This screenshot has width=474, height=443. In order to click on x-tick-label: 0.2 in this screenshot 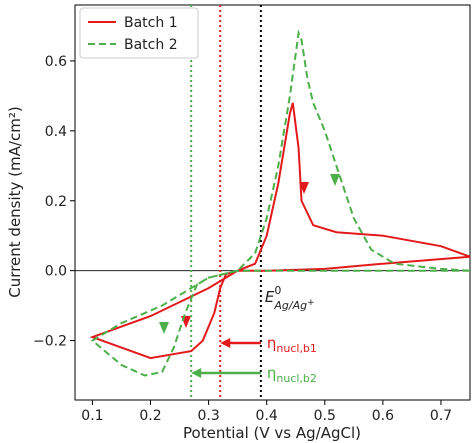, I will do `click(150, 416)`.